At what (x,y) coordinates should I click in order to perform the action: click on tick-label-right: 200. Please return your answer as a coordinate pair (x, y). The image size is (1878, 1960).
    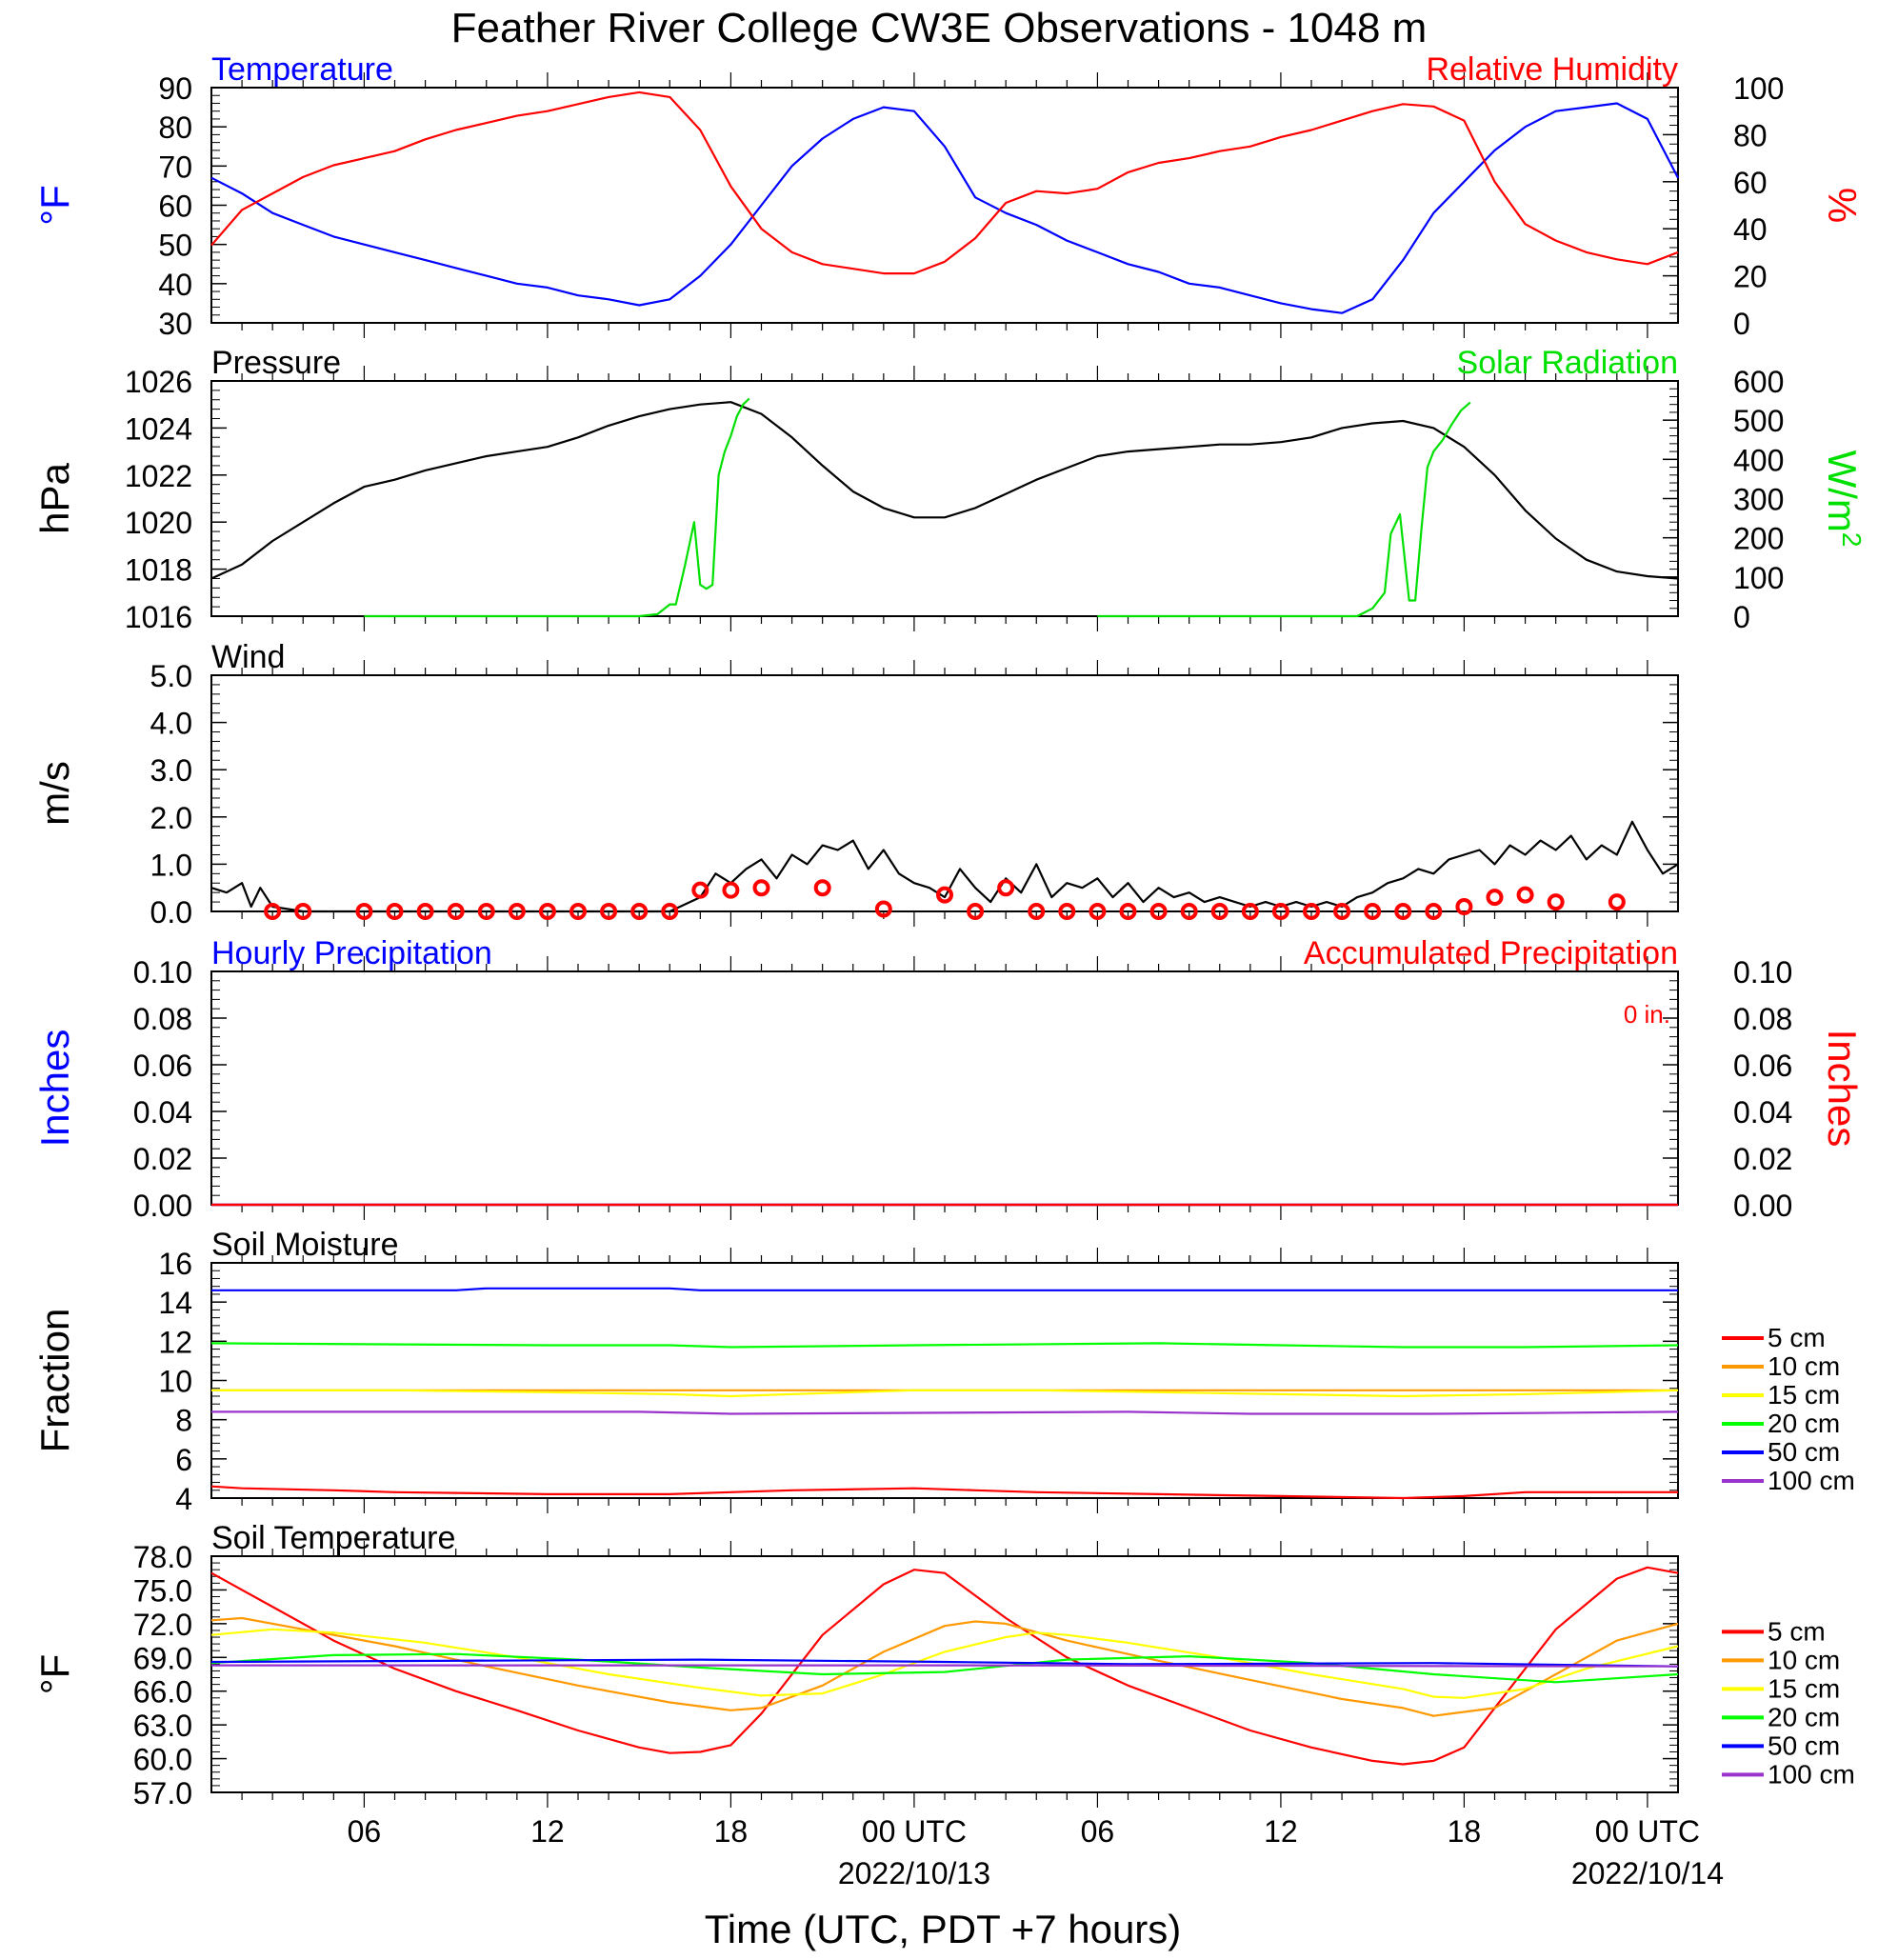
    Looking at the image, I should click on (1758, 539).